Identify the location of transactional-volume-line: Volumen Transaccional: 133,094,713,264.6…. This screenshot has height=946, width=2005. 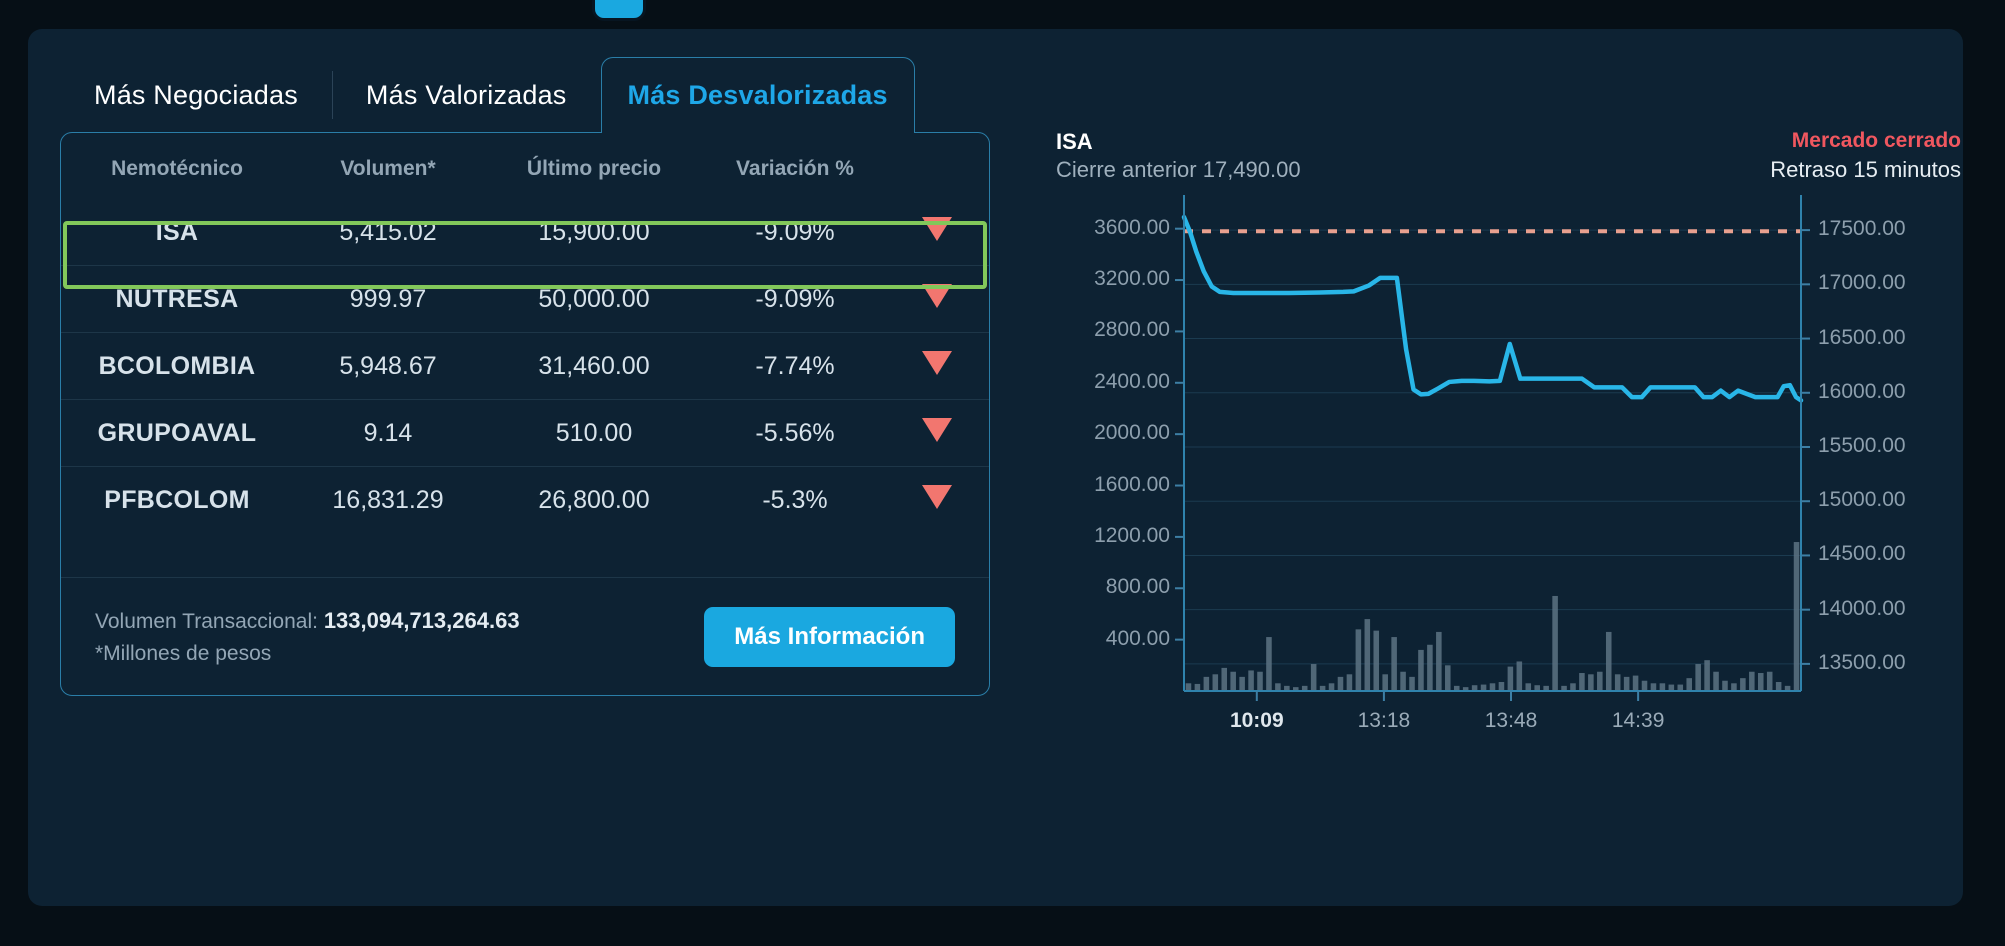
(307, 621).